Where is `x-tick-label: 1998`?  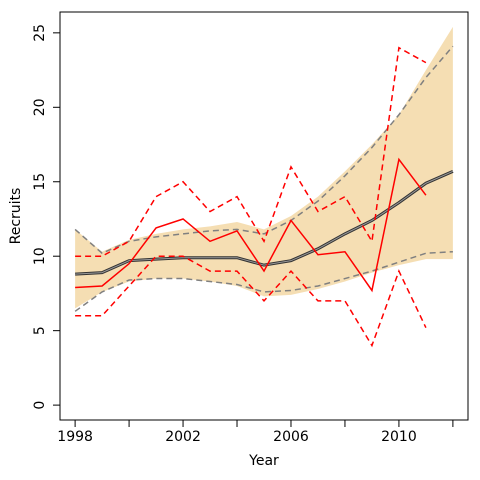
x-tick-label: 1998 is located at coordinates (75, 437).